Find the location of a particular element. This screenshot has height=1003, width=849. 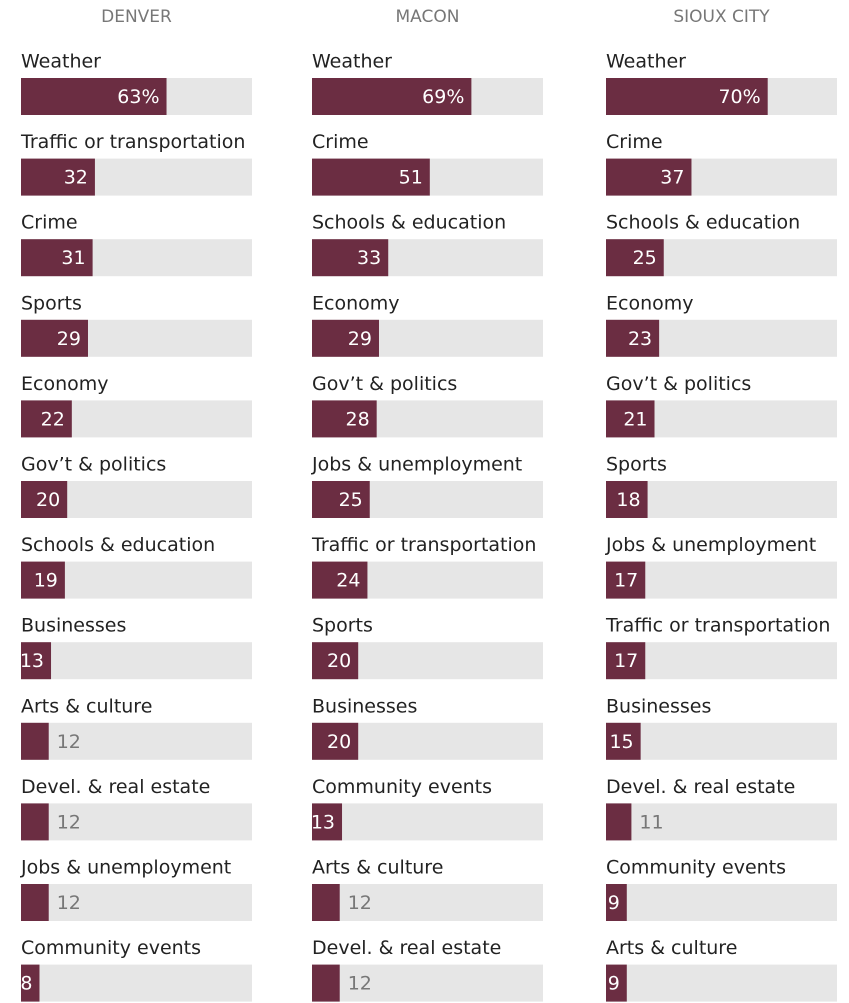

value-label: 24 is located at coordinates (348, 581).